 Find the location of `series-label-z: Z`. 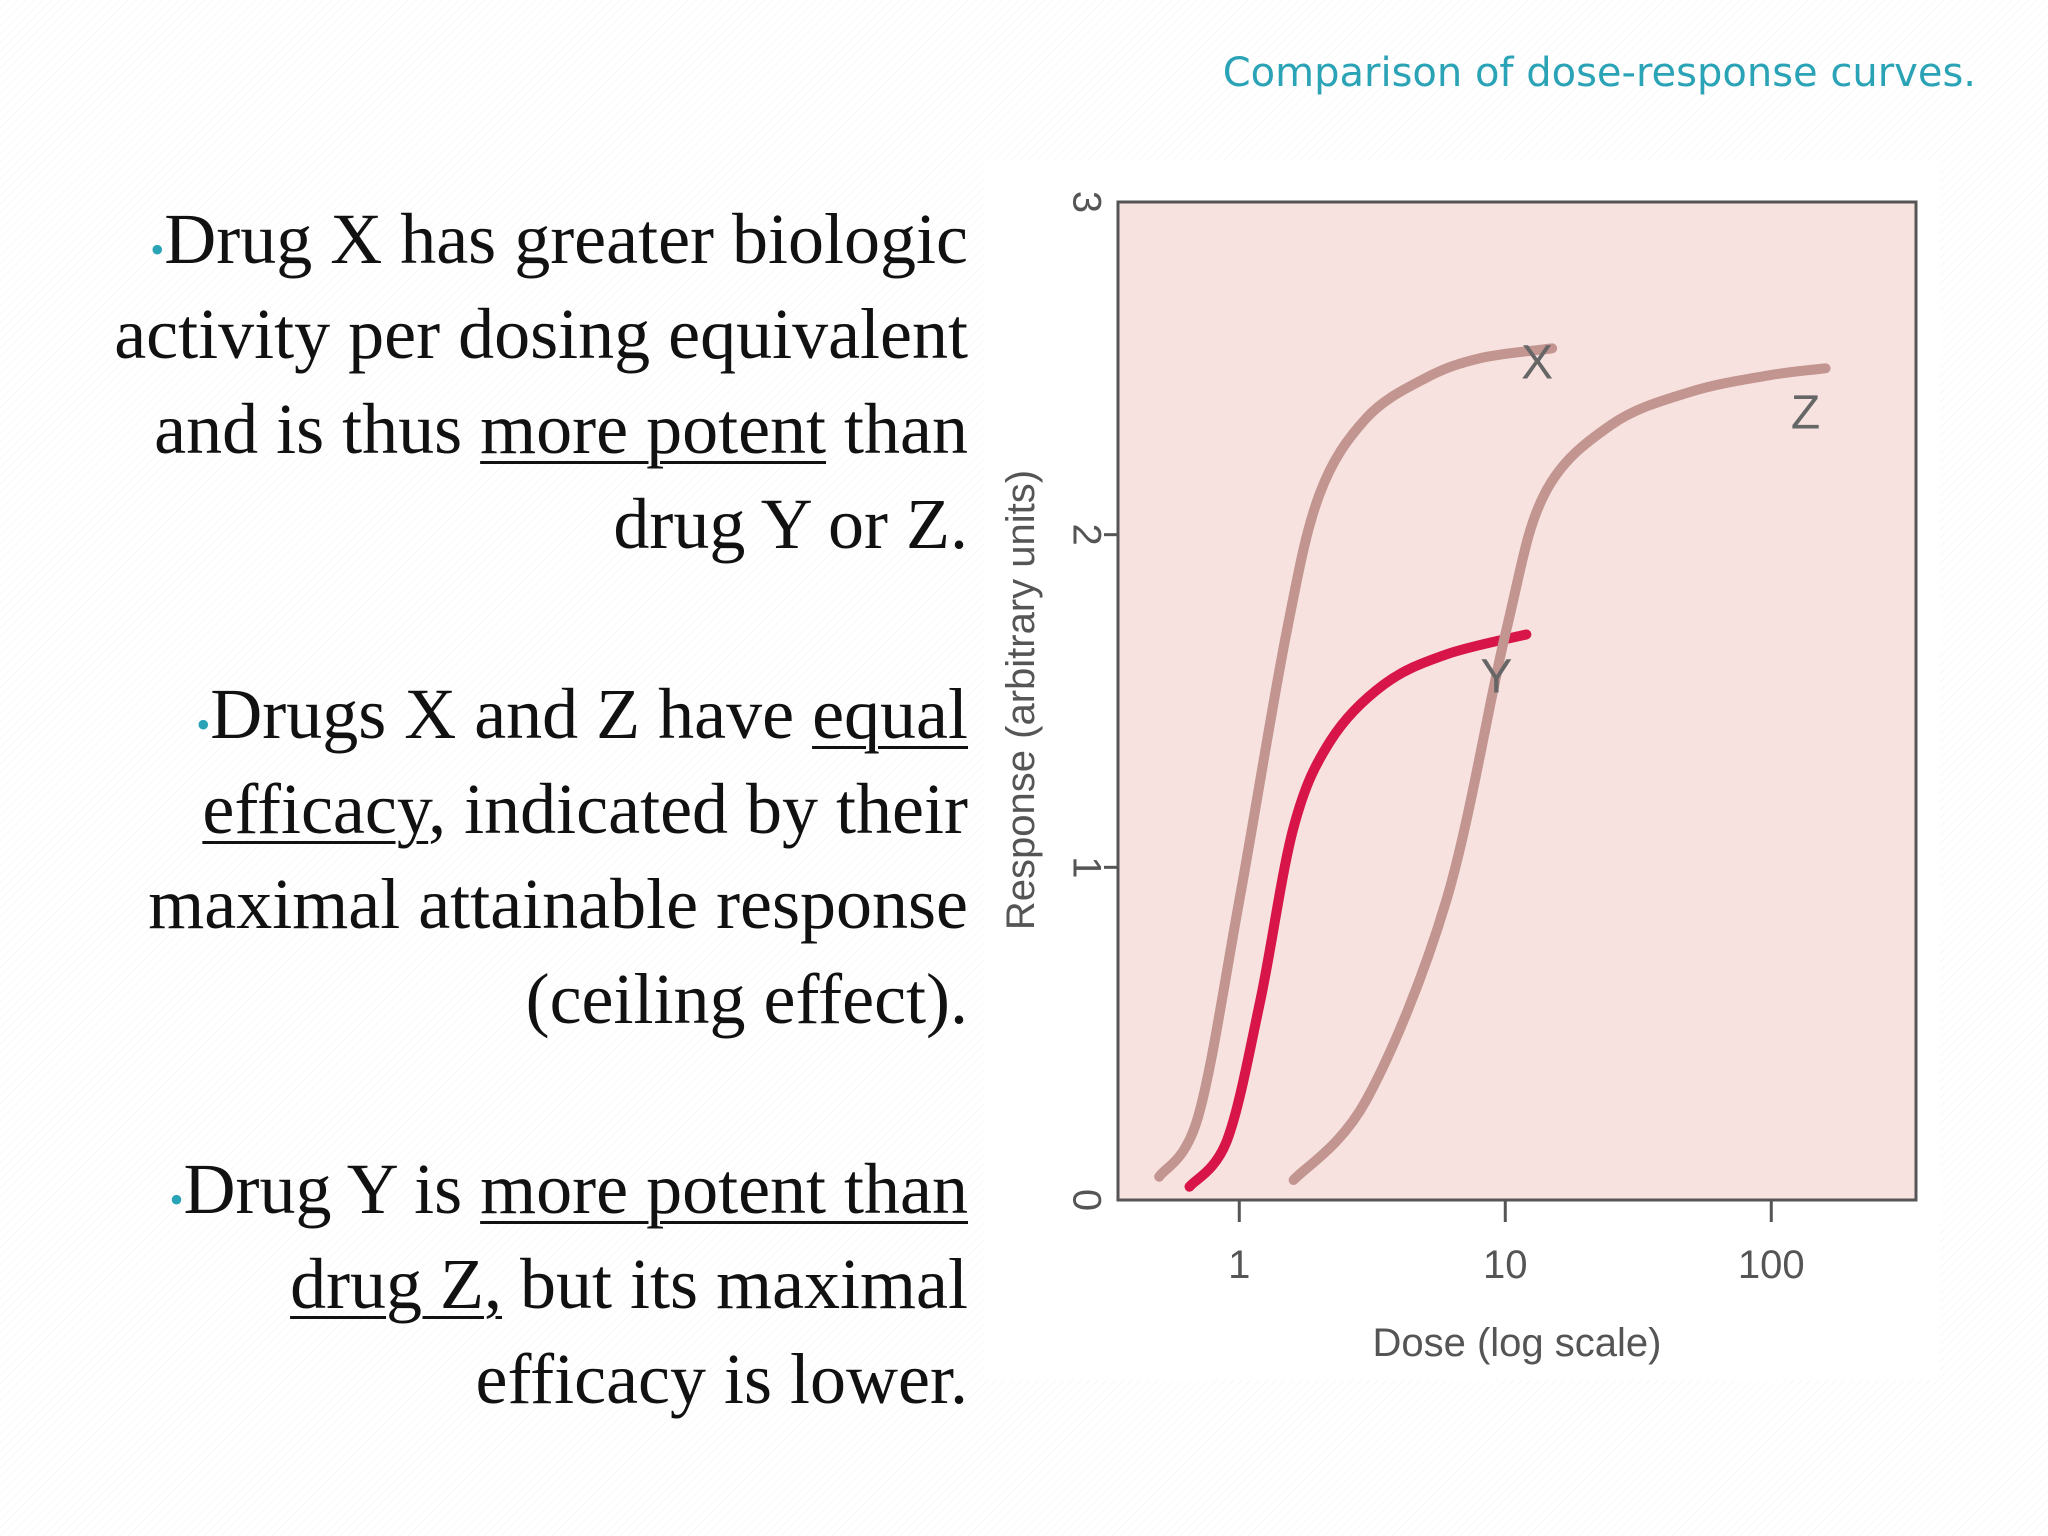

series-label-z: Z is located at coordinates (1805, 412).